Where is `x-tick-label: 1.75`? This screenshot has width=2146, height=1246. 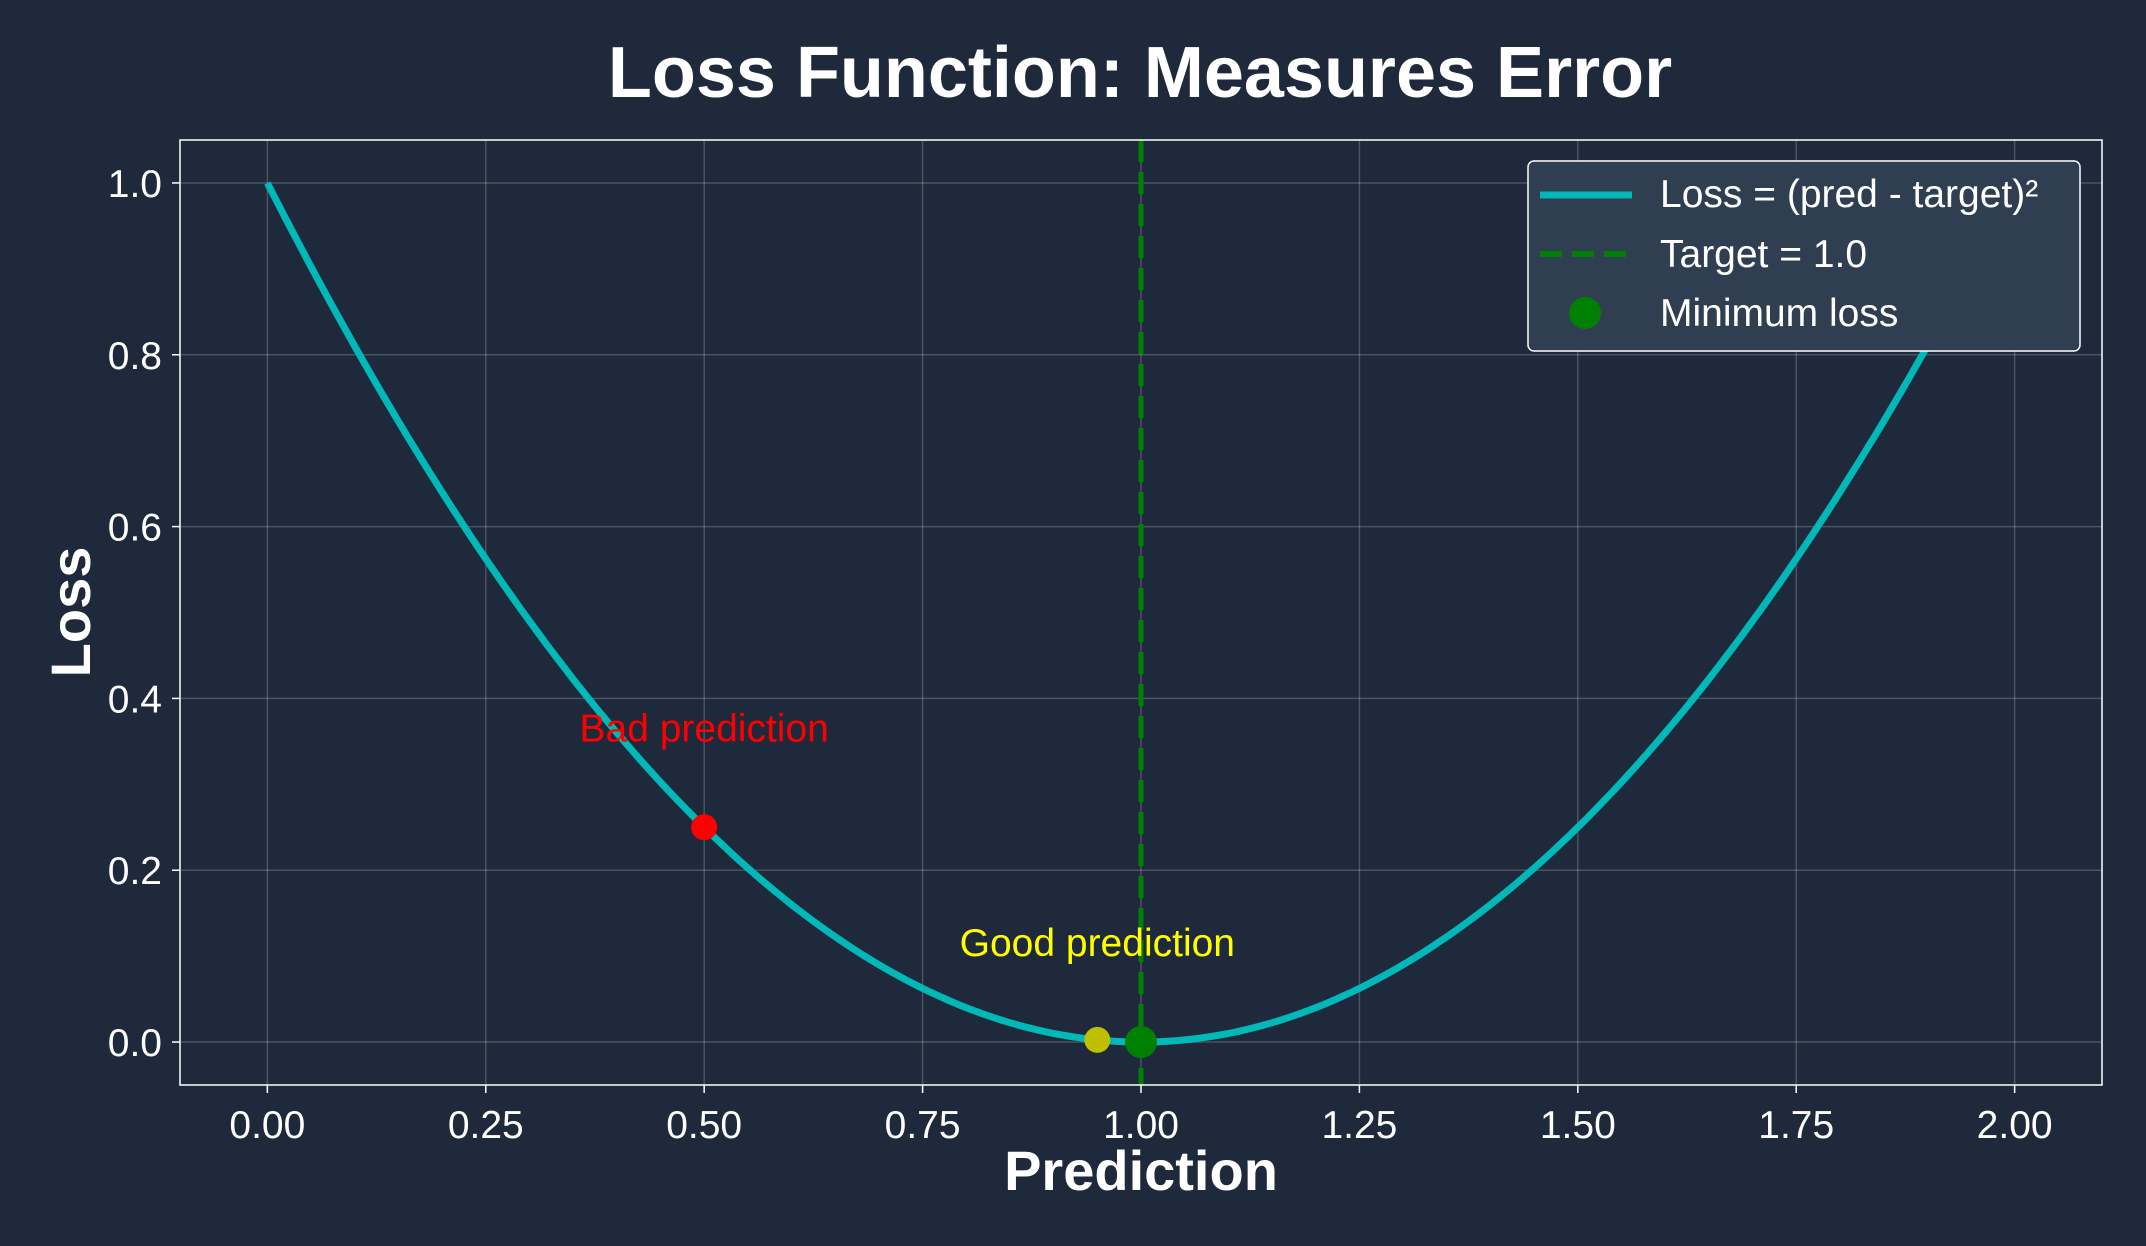 x-tick-label: 1.75 is located at coordinates (1796, 1125).